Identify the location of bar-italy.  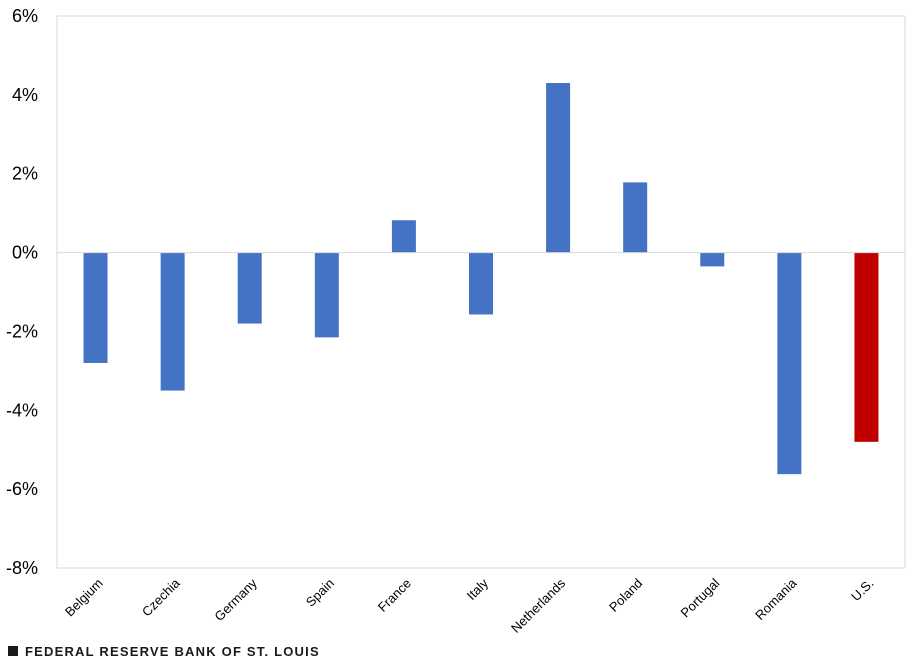
(481, 283).